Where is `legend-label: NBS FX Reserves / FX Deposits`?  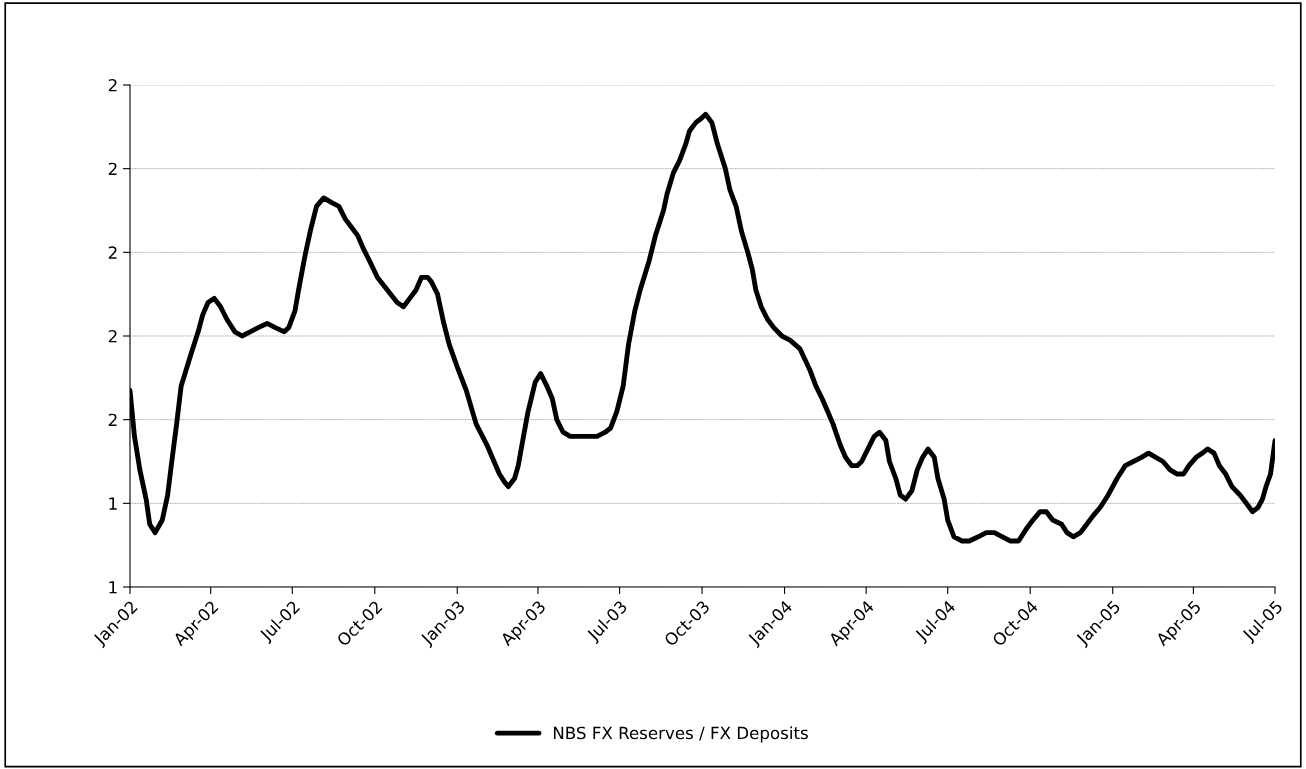
legend-label: NBS FX Reserves / FX Deposits is located at coordinates (680, 734).